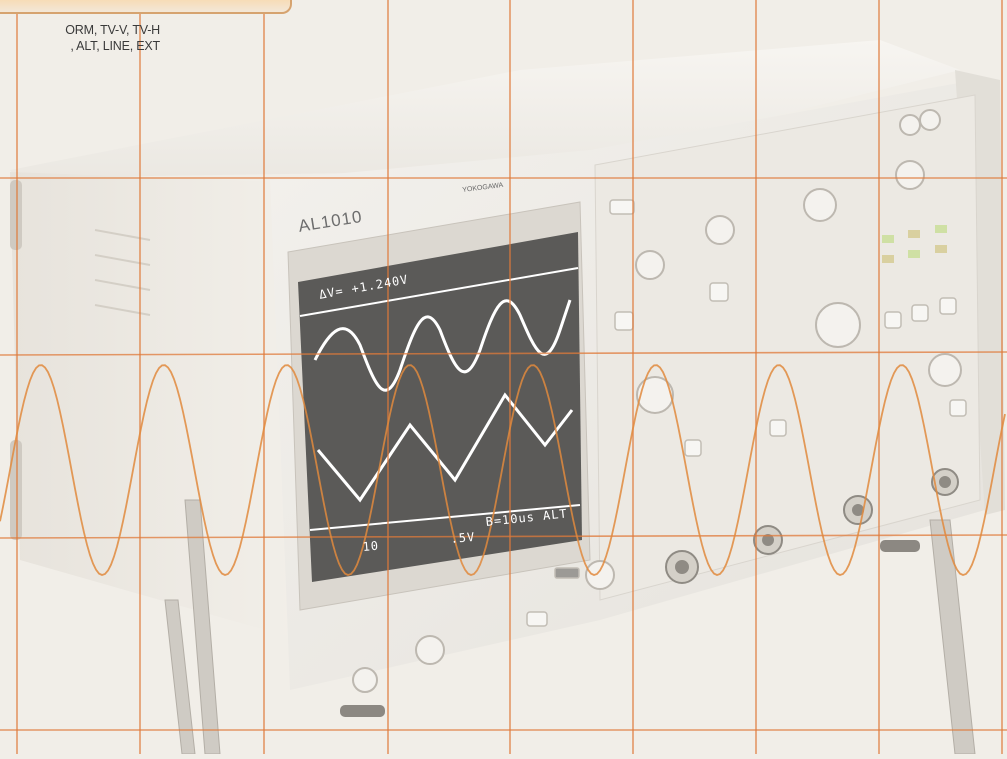 This screenshot has height=759, width=1007. I want to click on case-foot-bracket, so click(16, 215).